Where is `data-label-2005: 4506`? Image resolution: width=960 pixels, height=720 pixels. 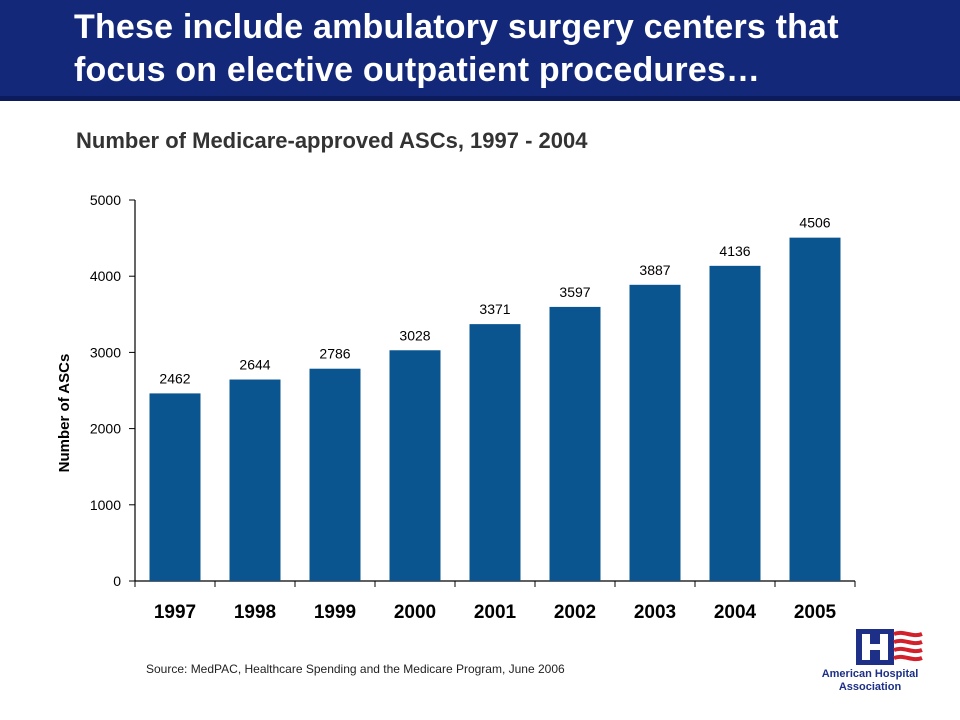 data-label-2005: 4506 is located at coordinates (814, 223).